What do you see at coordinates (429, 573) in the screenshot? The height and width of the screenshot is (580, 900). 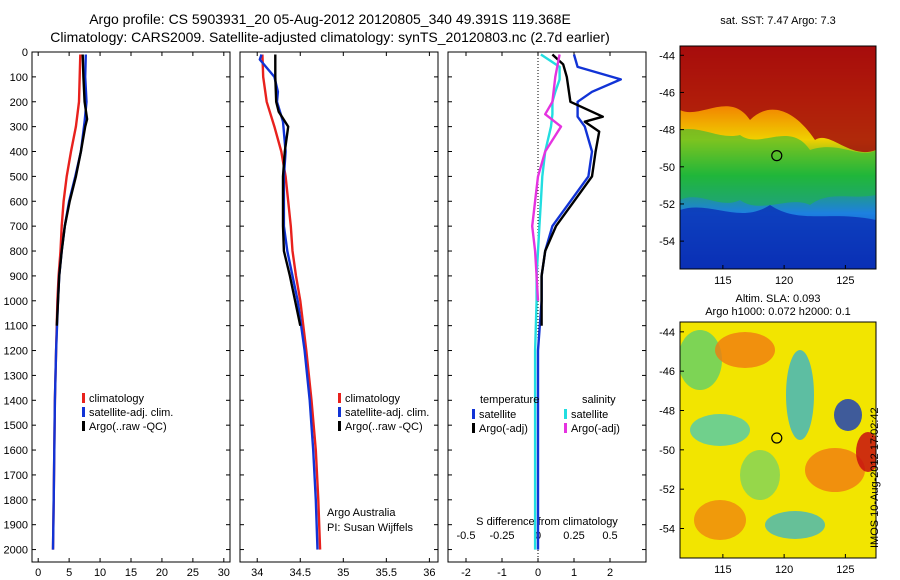 I see `x-tick-label-sal: 36` at bounding box center [429, 573].